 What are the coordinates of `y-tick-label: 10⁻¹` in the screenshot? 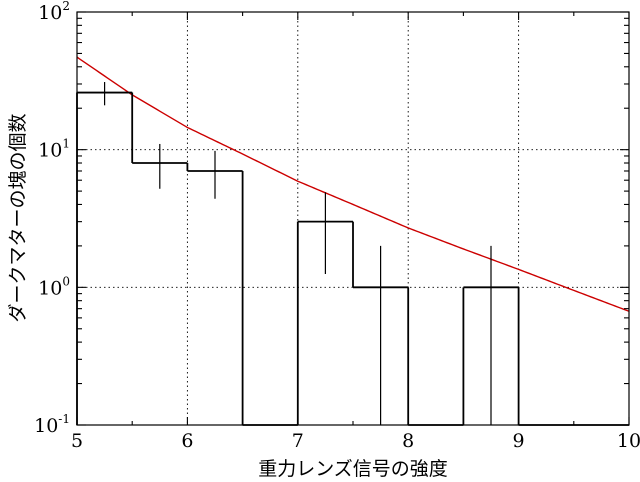 It's located at (52, 424).